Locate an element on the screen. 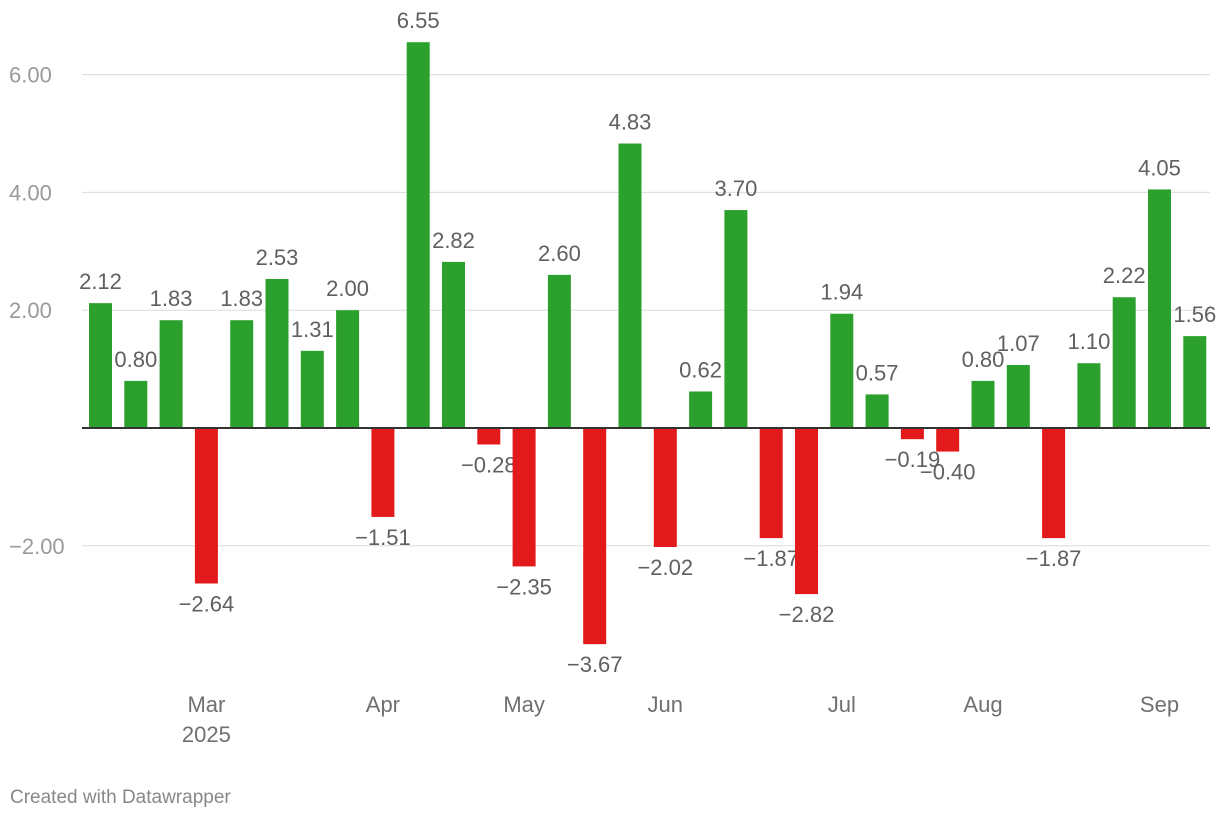  data-label: 1.94 is located at coordinates (841, 292).